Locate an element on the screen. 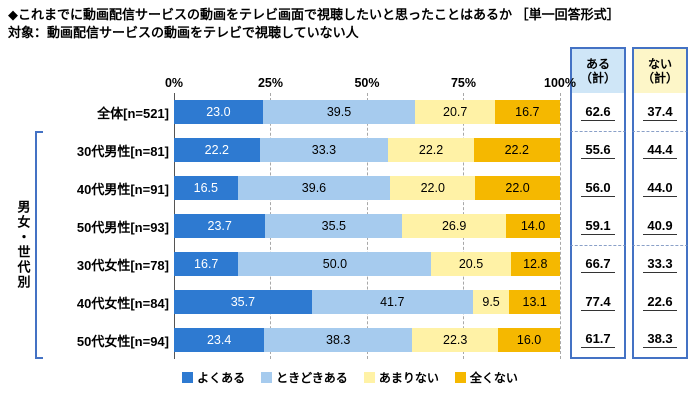 The height and width of the screenshot is (400, 700). summary-nai-value: 40.9 is located at coordinates (660, 226).